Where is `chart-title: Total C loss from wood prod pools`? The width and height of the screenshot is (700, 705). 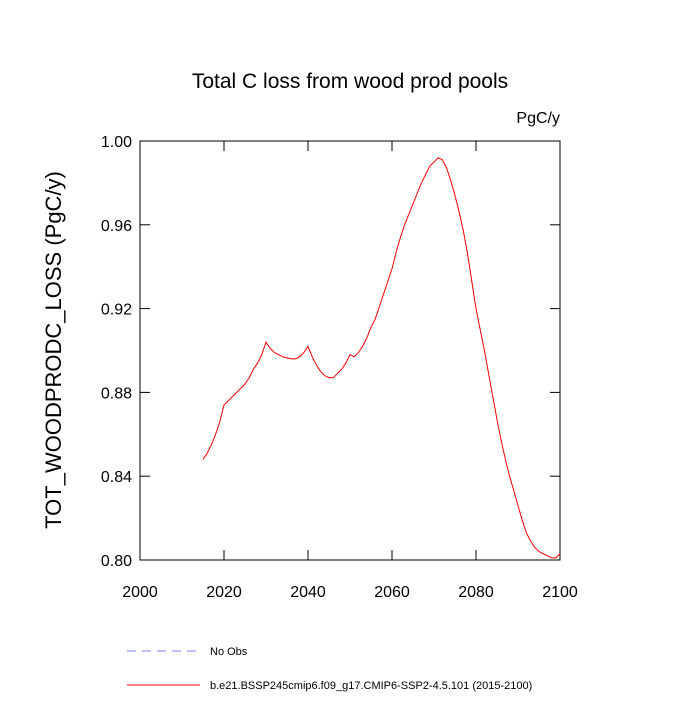 chart-title: Total C loss from wood prod pools is located at coordinates (350, 81).